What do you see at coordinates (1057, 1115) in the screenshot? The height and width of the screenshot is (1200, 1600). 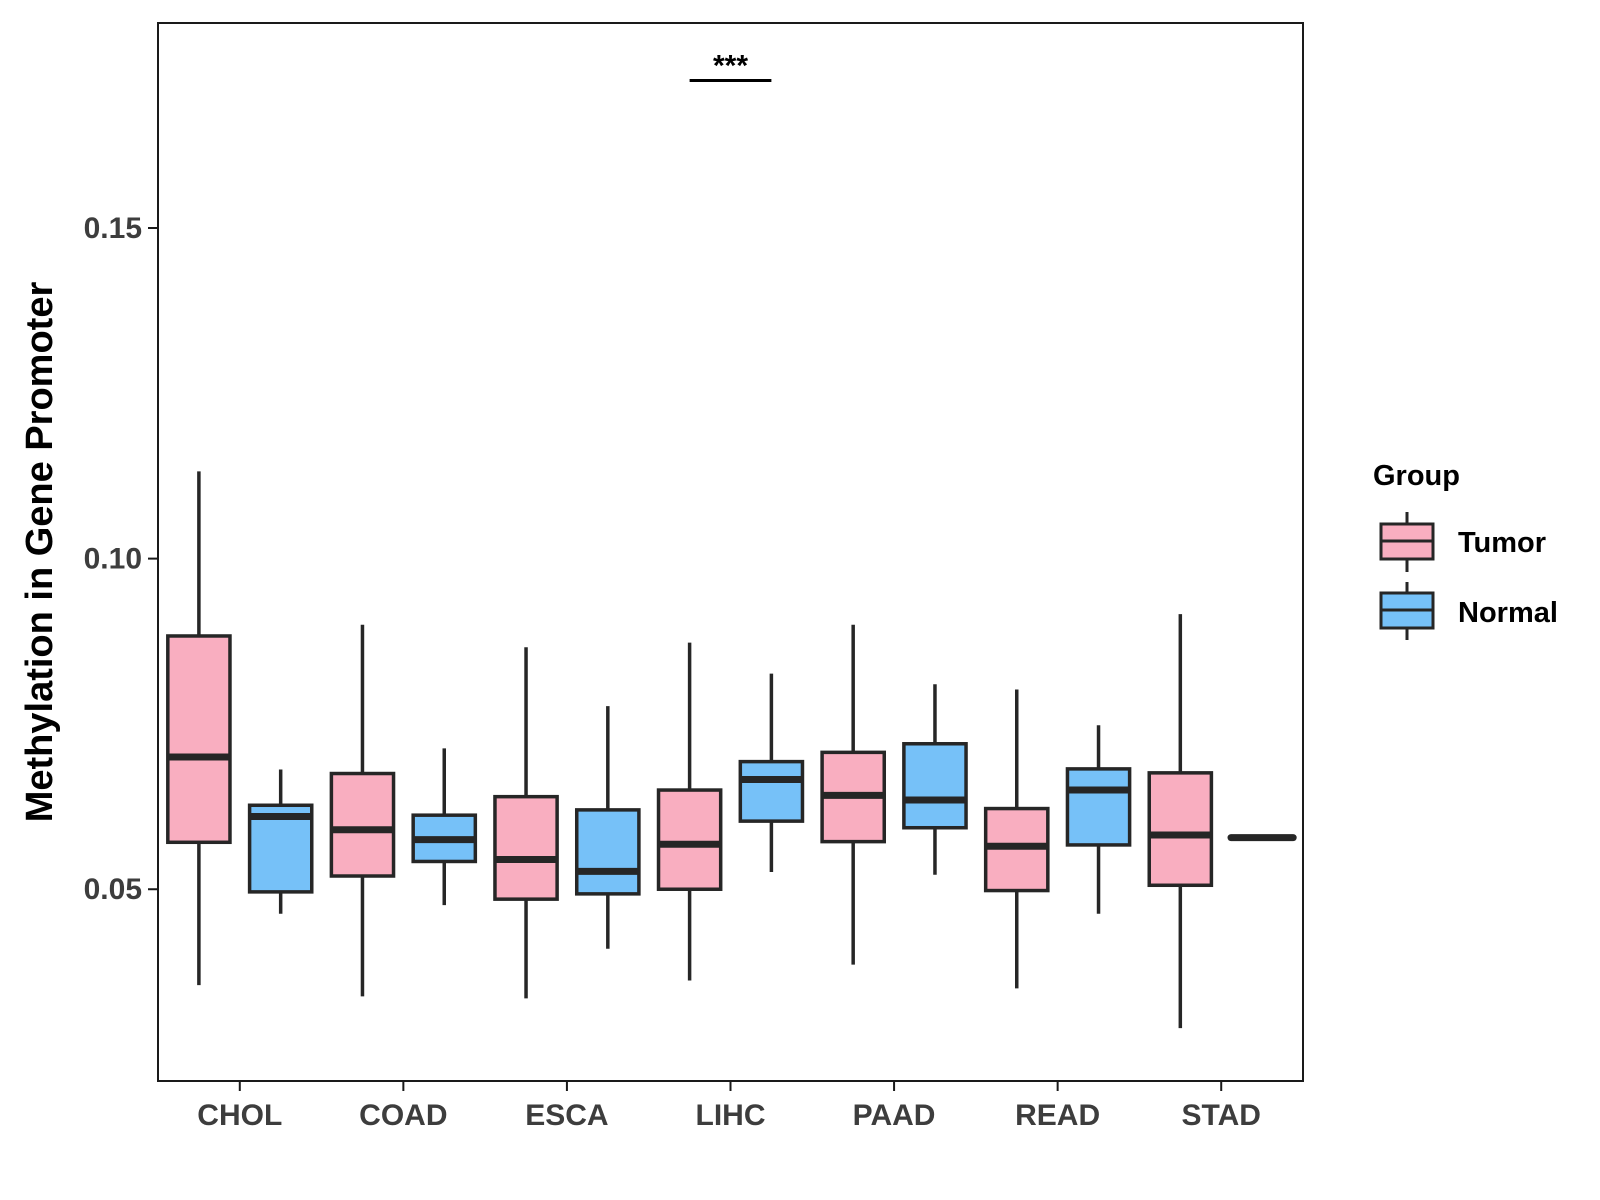 I see `x-tick-label: READ` at bounding box center [1057, 1115].